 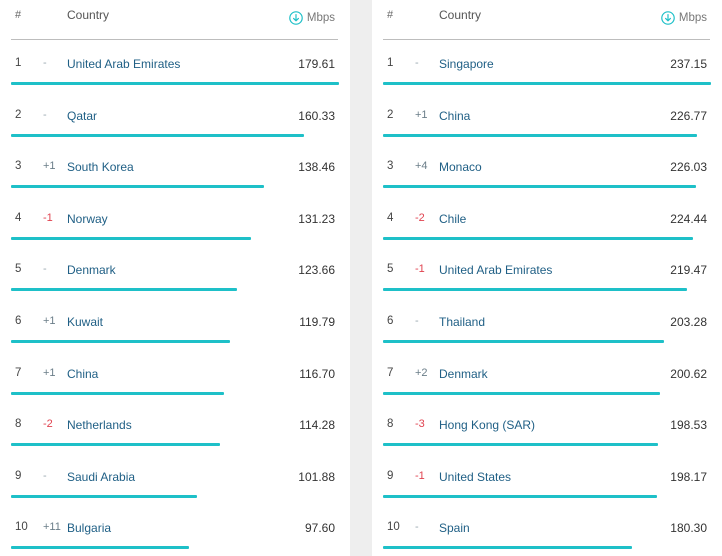 I want to click on speed-value: 116.70, so click(x=317, y=373).